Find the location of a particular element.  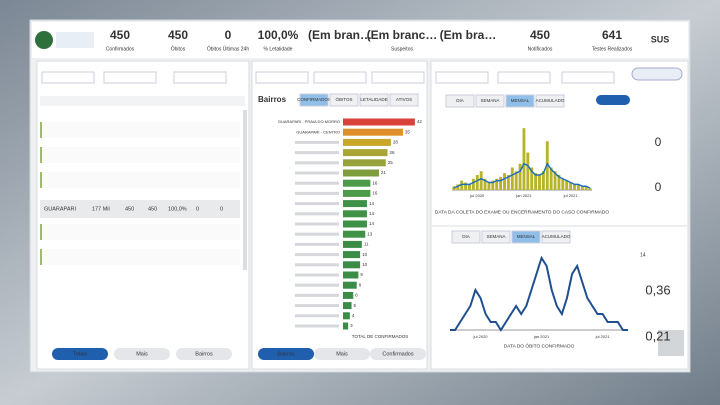

tab-button-label: Mais is located at coordinates (142, 354).